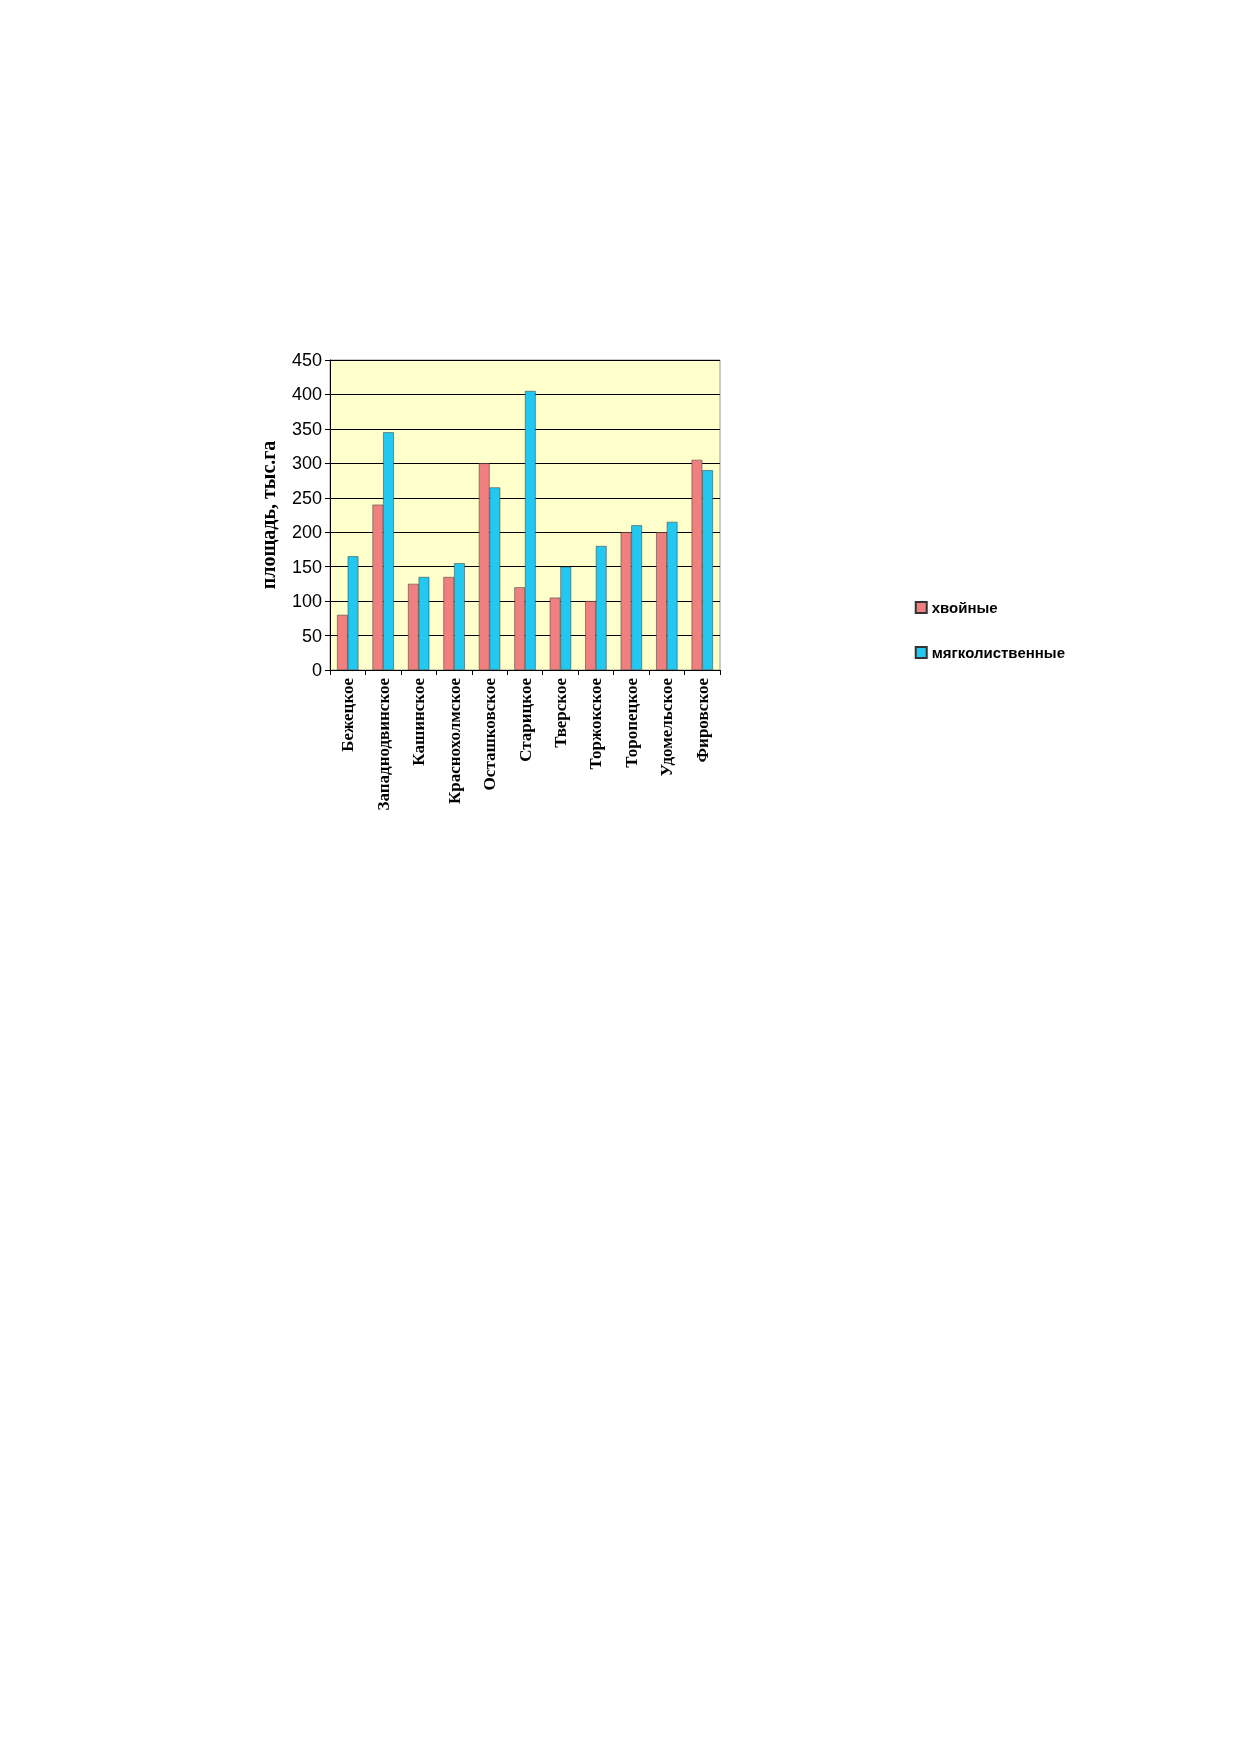  I want to click on x-tick-label: Тверское, so click(560, 712).